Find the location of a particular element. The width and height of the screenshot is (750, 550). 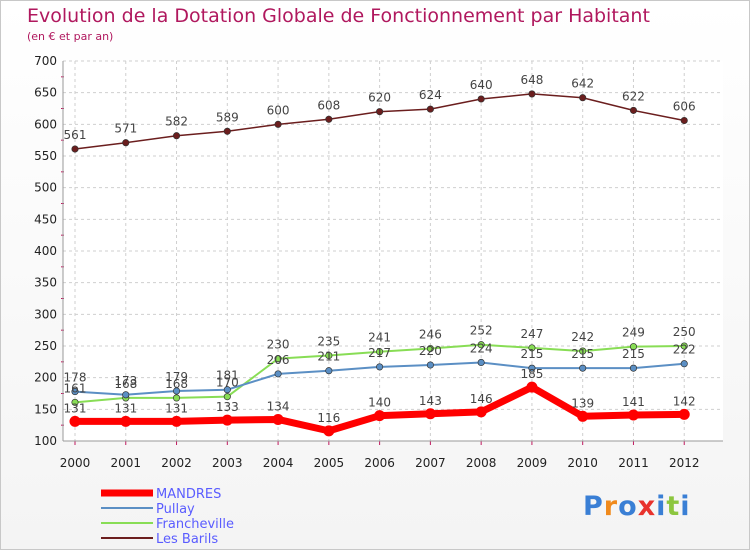

data-label: 624 is located at coordinates (430, 95).